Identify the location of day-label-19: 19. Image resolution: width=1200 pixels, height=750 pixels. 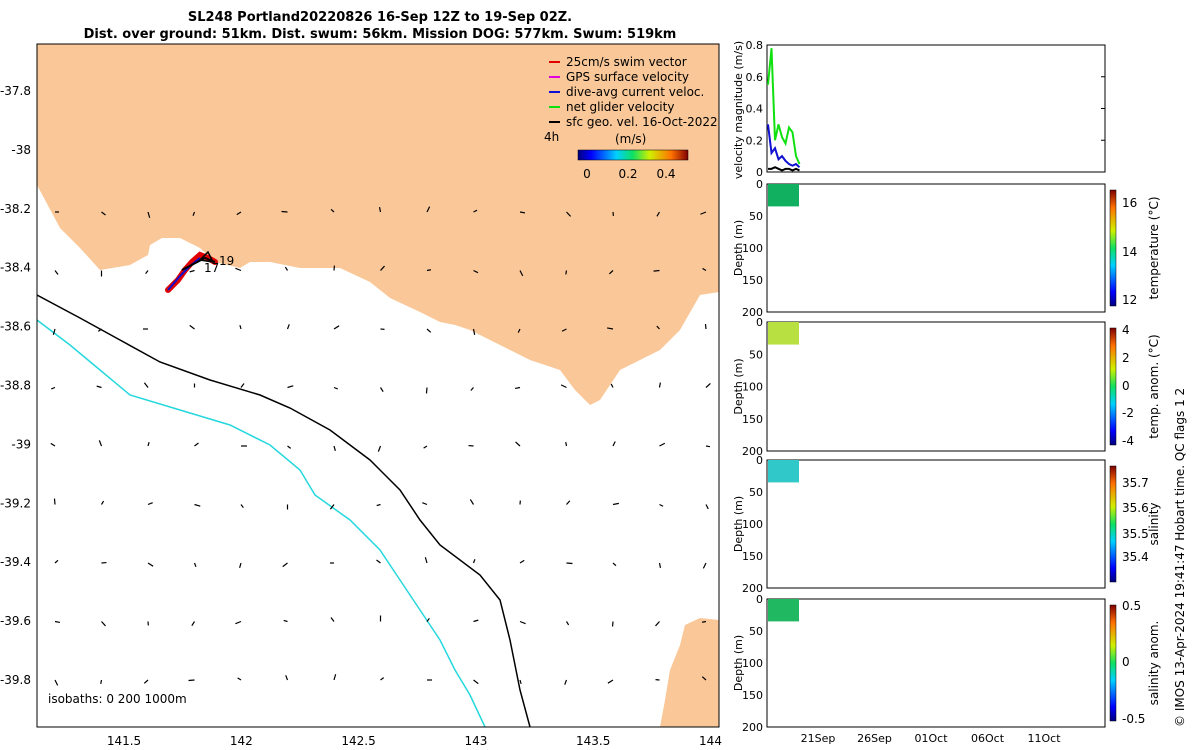
(226, 261).